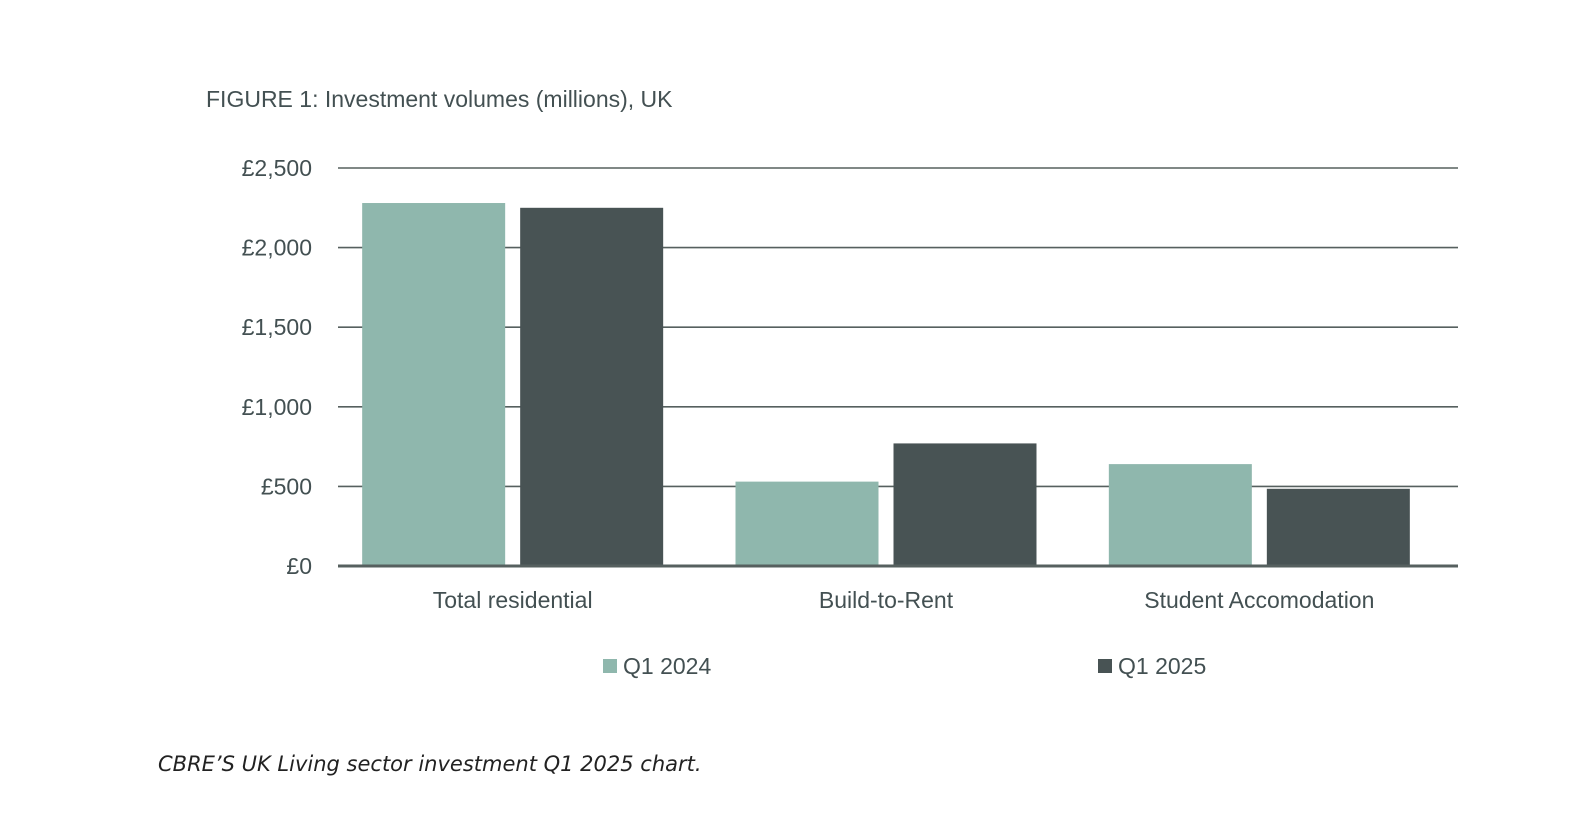 This screenshot has height=838, width=1578. What do you see at coordinates (886, 600) in the screenshot?
I see `x-tick-label: Build-to-Rent` at bounding box center [886, 600].